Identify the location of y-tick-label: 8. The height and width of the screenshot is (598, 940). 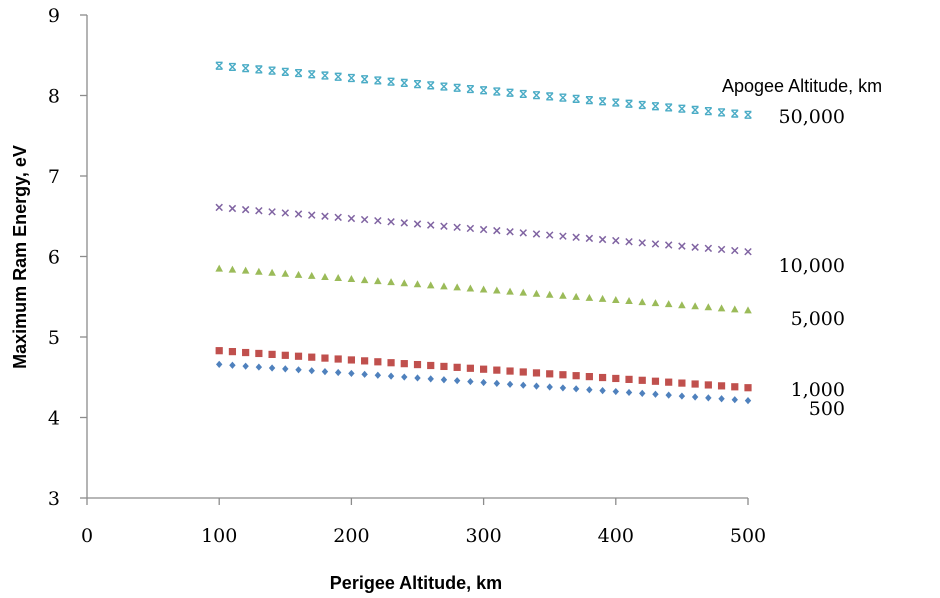
(54, 97).